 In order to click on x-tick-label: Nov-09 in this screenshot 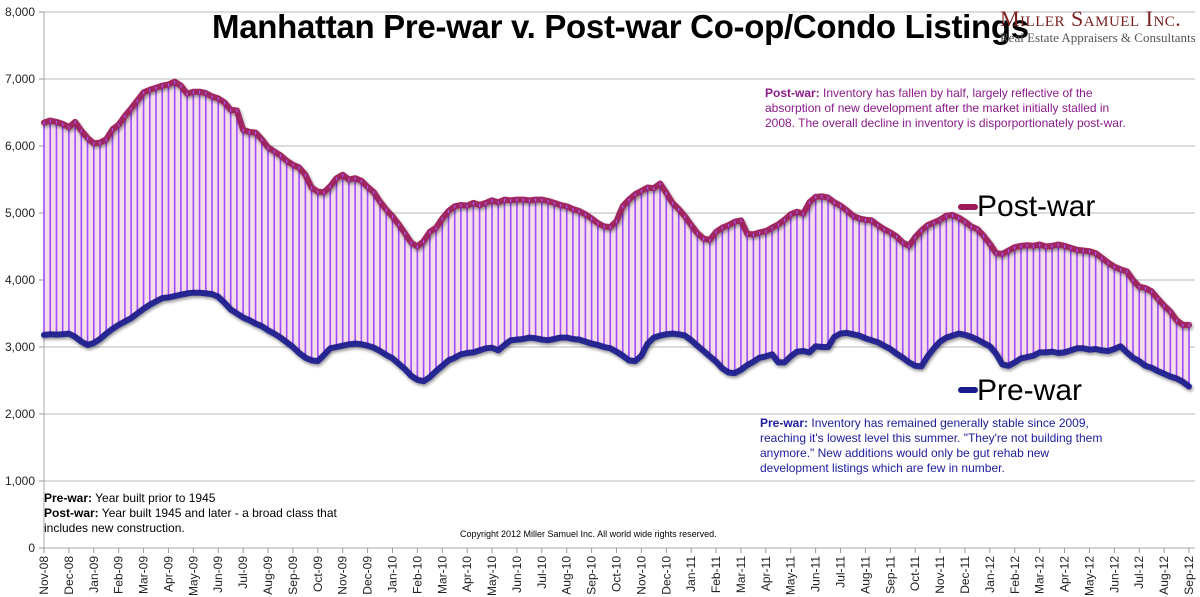, I will do `click(343, 575)`.